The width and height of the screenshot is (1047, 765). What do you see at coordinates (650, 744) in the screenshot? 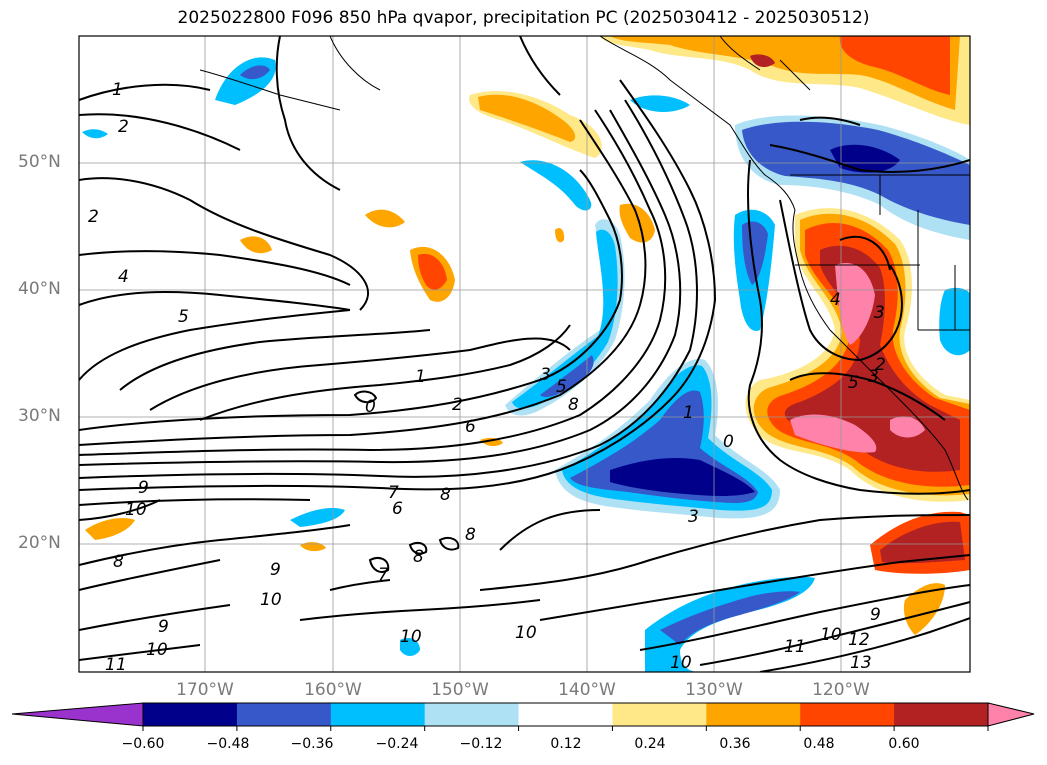
I see `colorbar-tick-label: 0.24` at bounding box center [650, 744].